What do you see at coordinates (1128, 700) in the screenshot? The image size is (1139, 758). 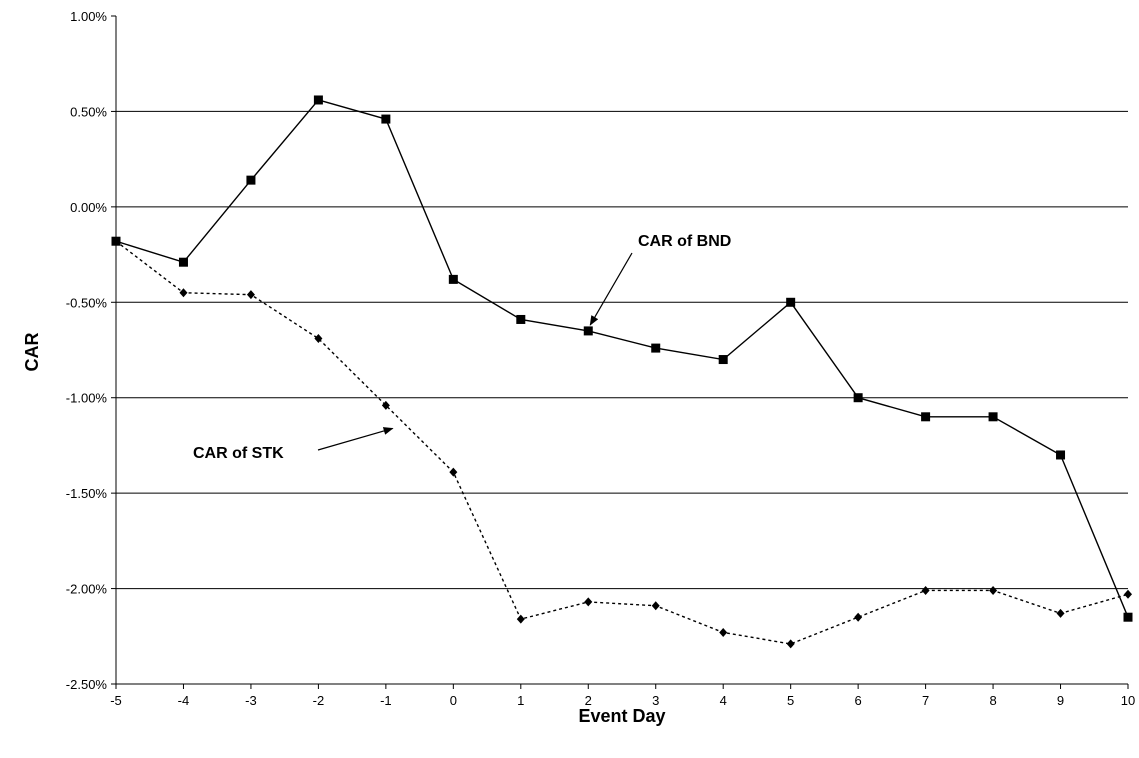 I see `x-tick-label: 10` at bounding box center [1128, 700].